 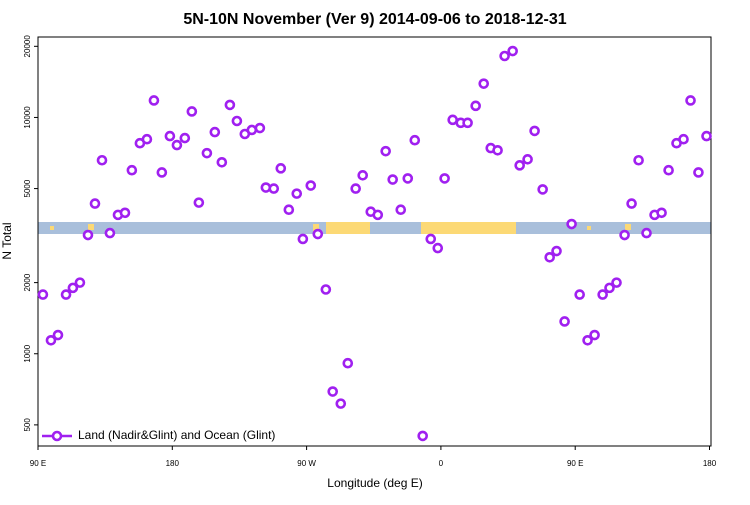 I want to click on x-axis-label: Longitude (deg E), so click(x=374, y=483).